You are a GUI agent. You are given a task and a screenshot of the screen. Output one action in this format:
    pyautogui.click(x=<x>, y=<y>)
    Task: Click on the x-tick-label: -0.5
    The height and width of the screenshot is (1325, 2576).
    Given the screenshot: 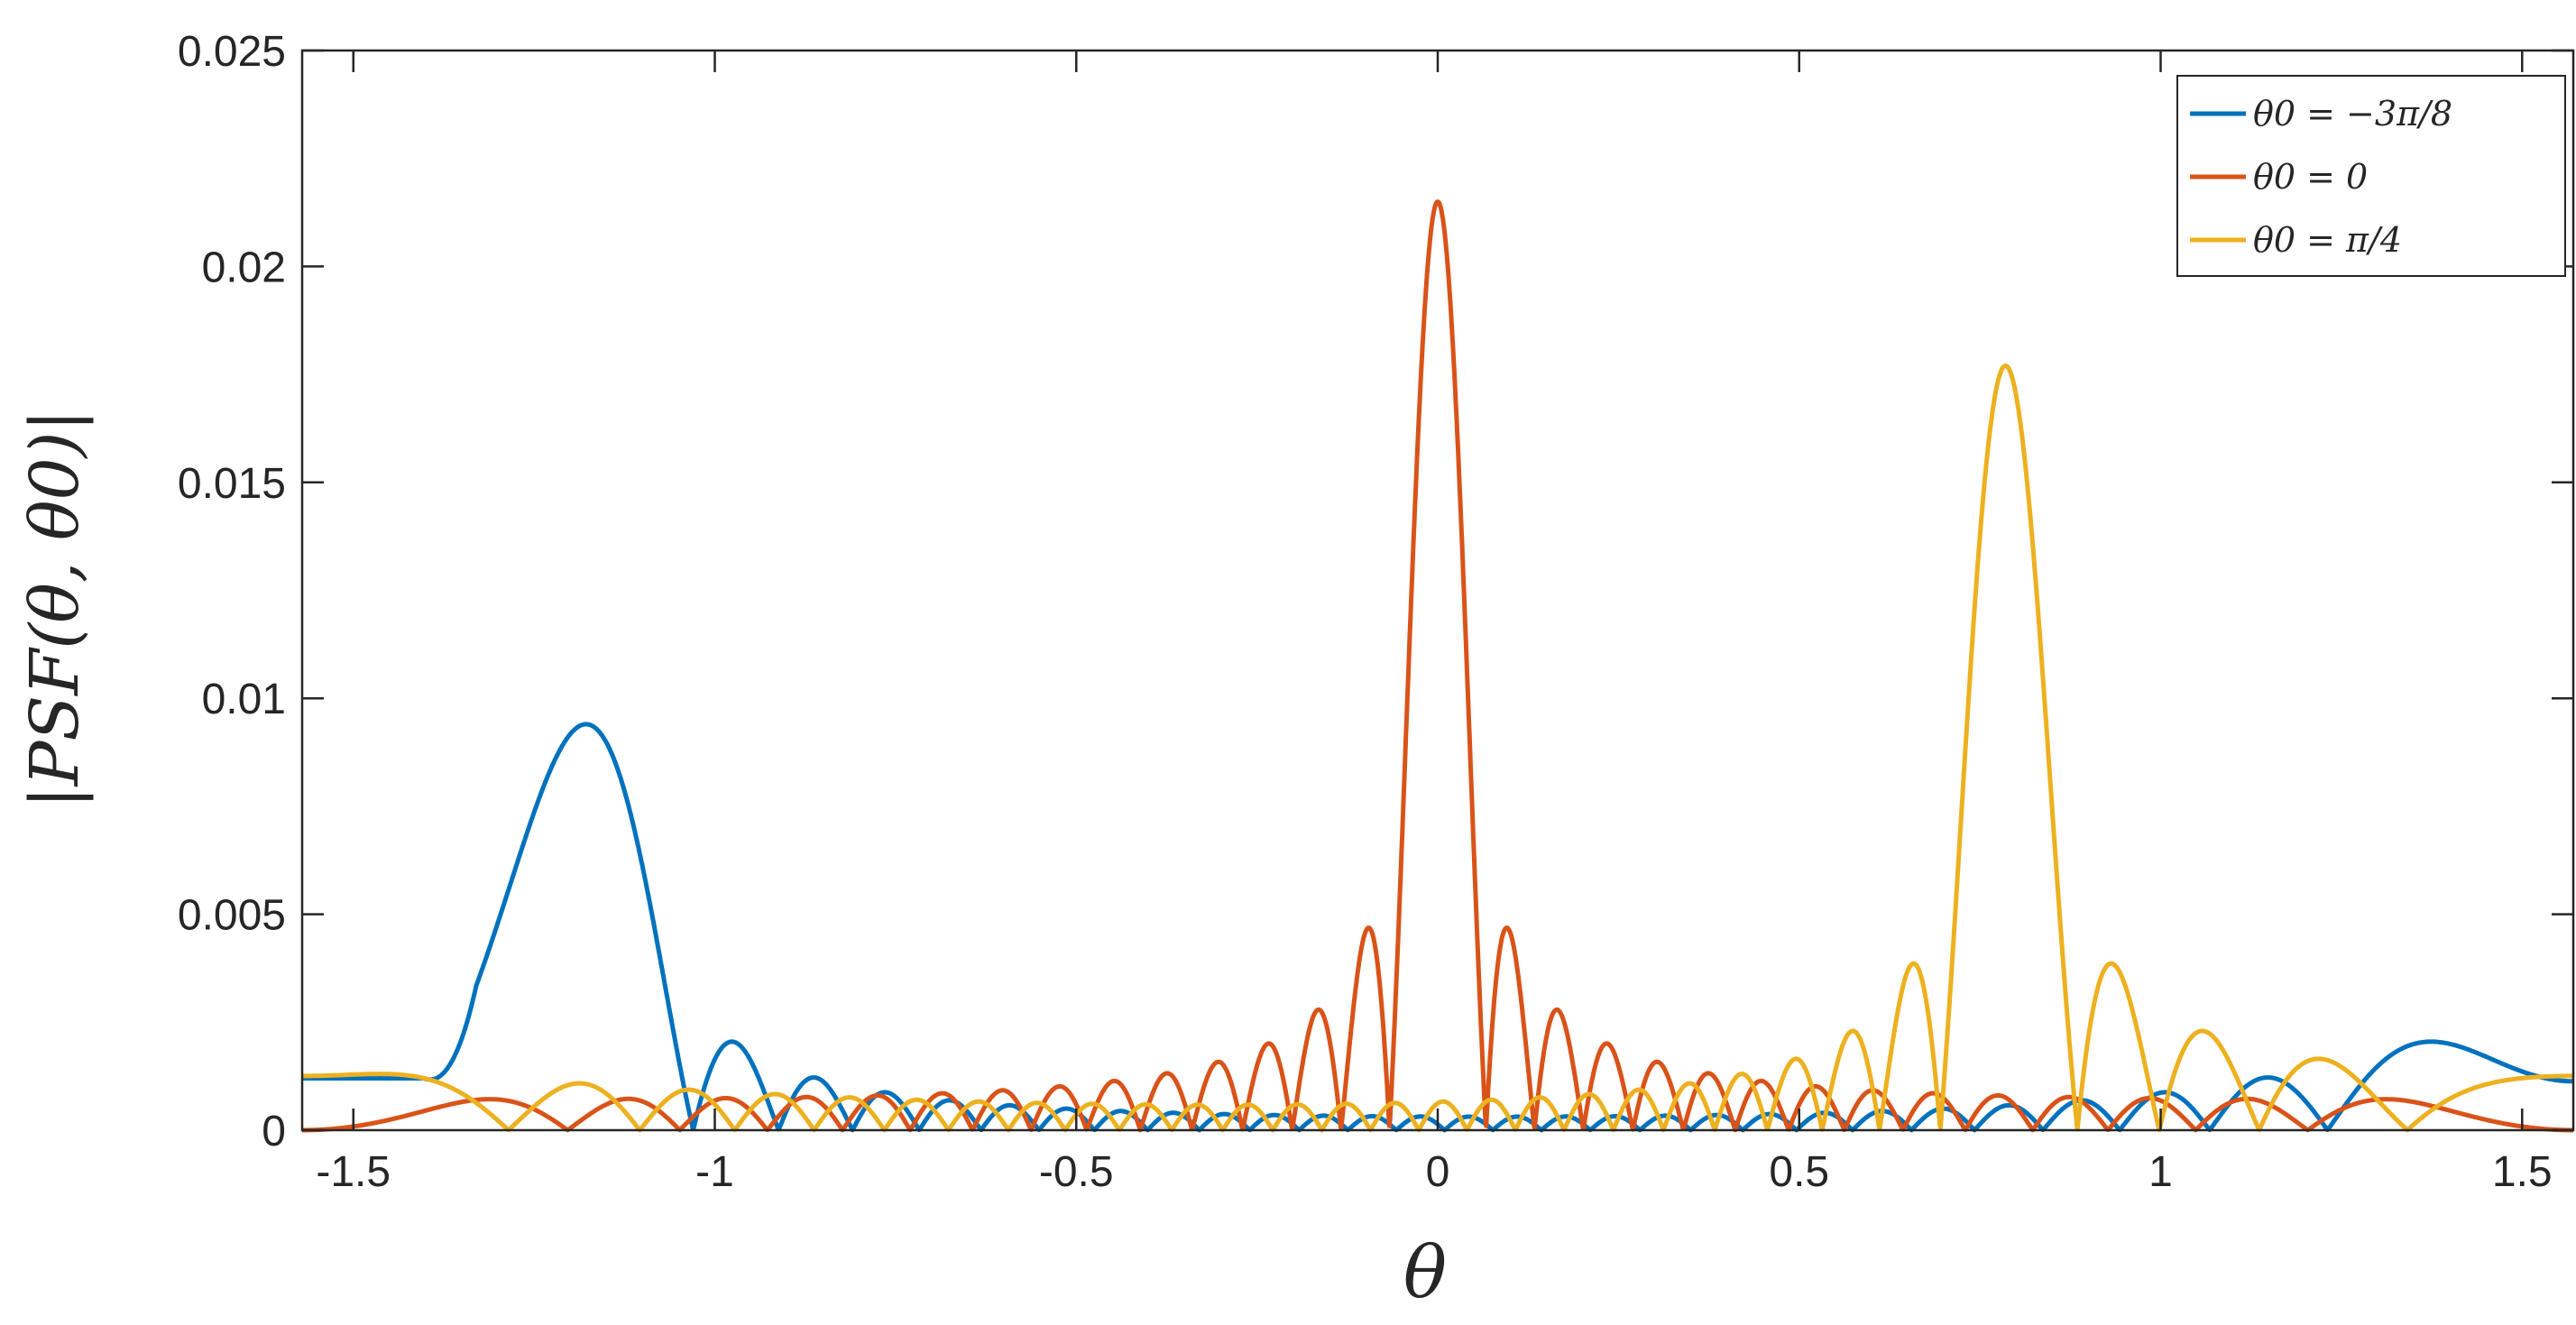 What is the action you would take?
    pyautogui.click(x=1076, y=1172)
    